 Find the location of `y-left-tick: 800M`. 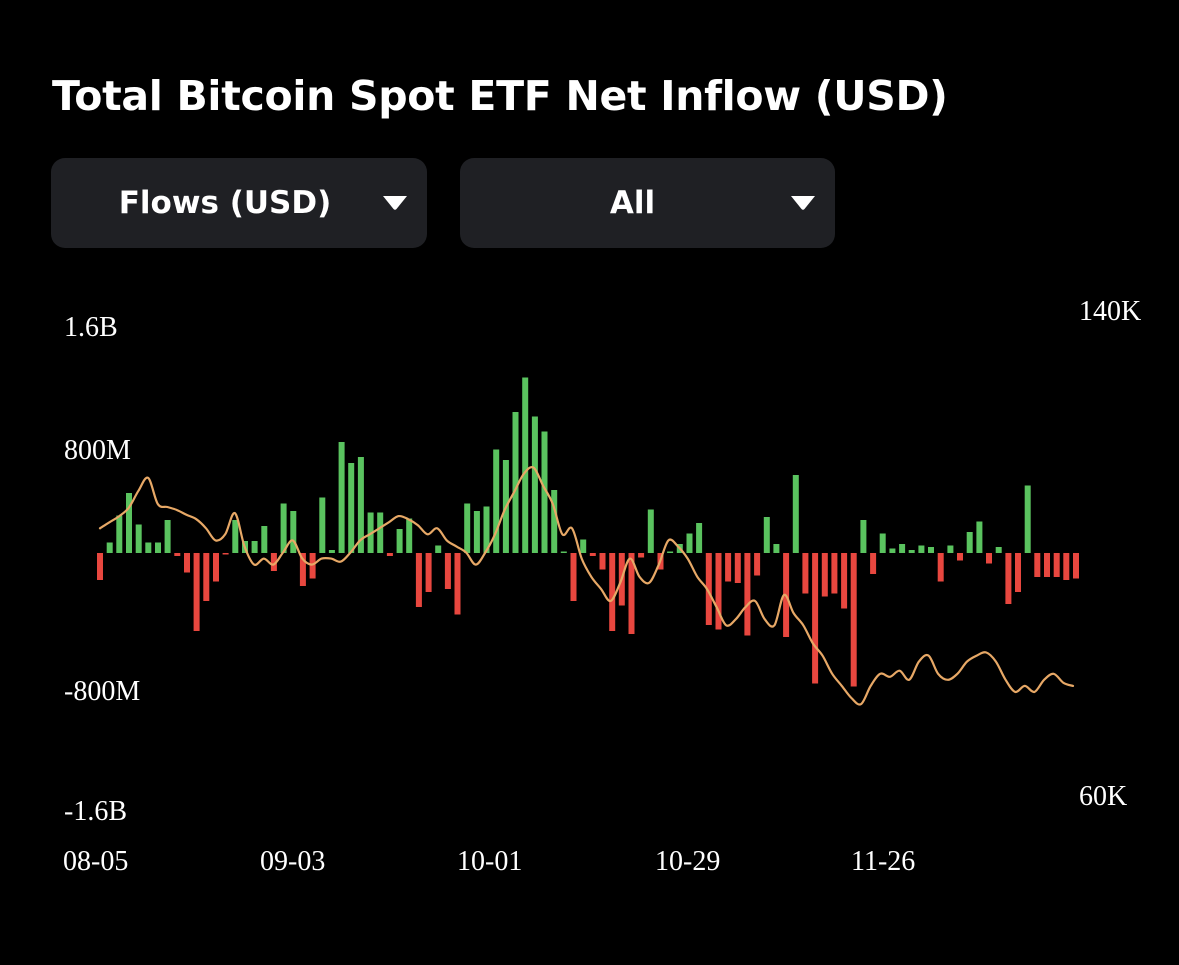

y-left-tick: 800M is located at coordinates (97, 450).